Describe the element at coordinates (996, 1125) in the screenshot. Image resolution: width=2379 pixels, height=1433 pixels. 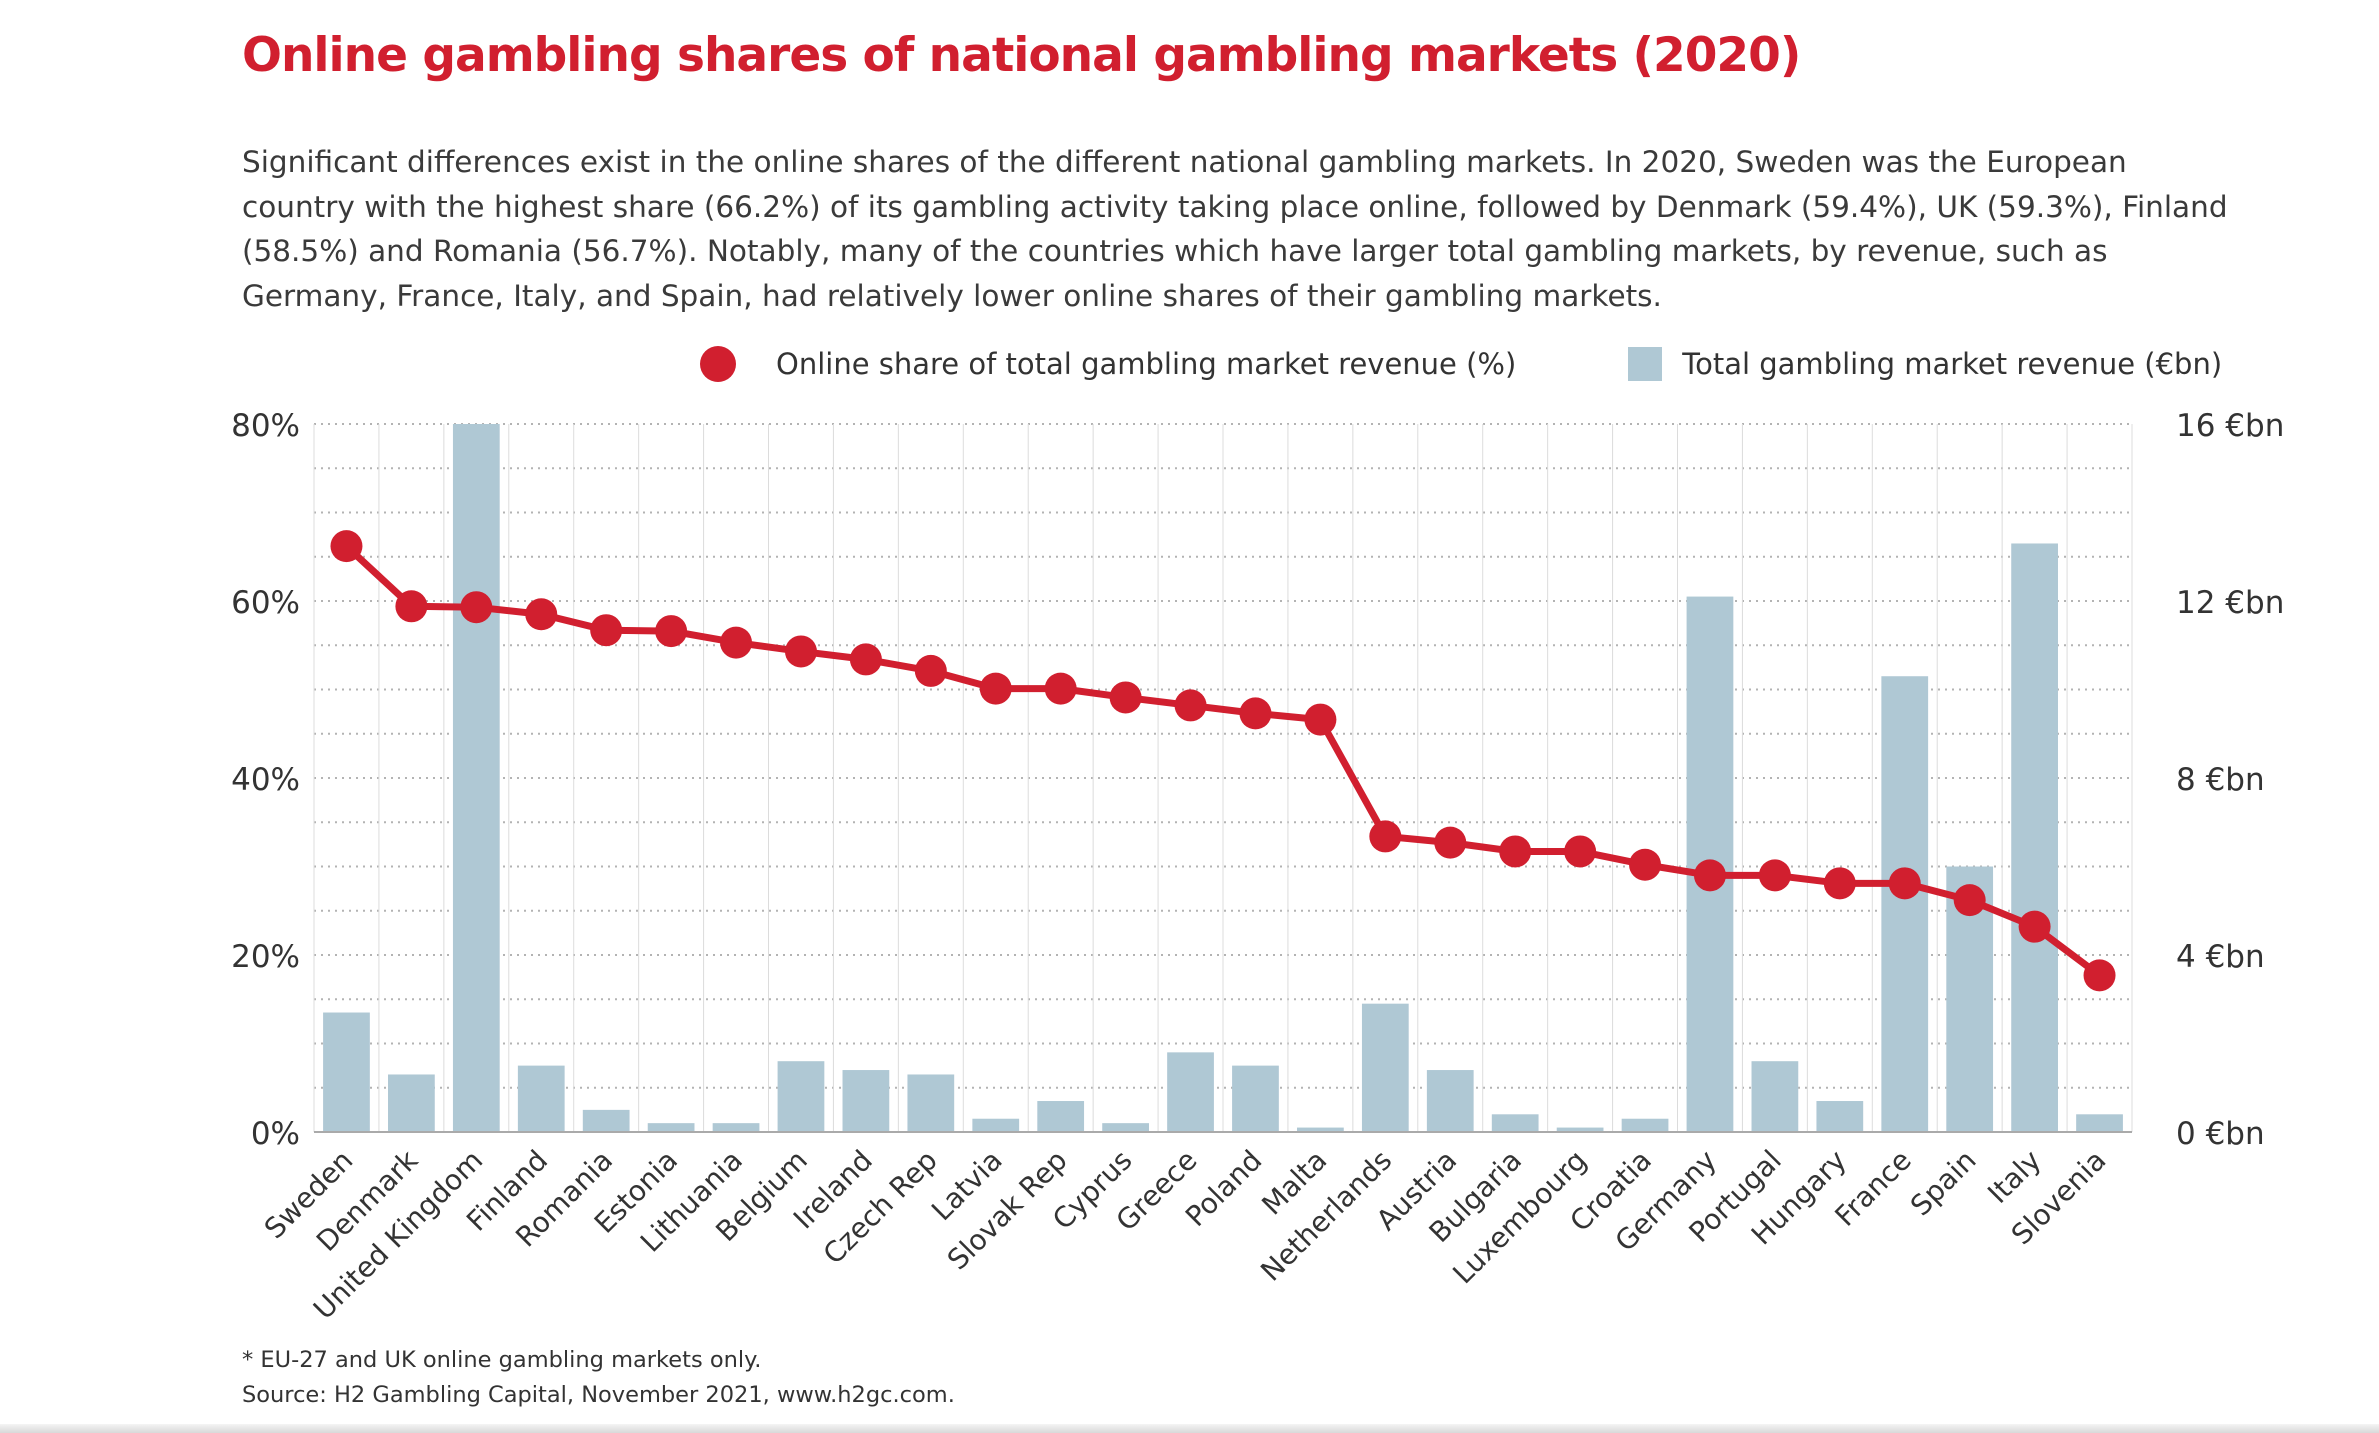
I see `bar-latvia` at that location.